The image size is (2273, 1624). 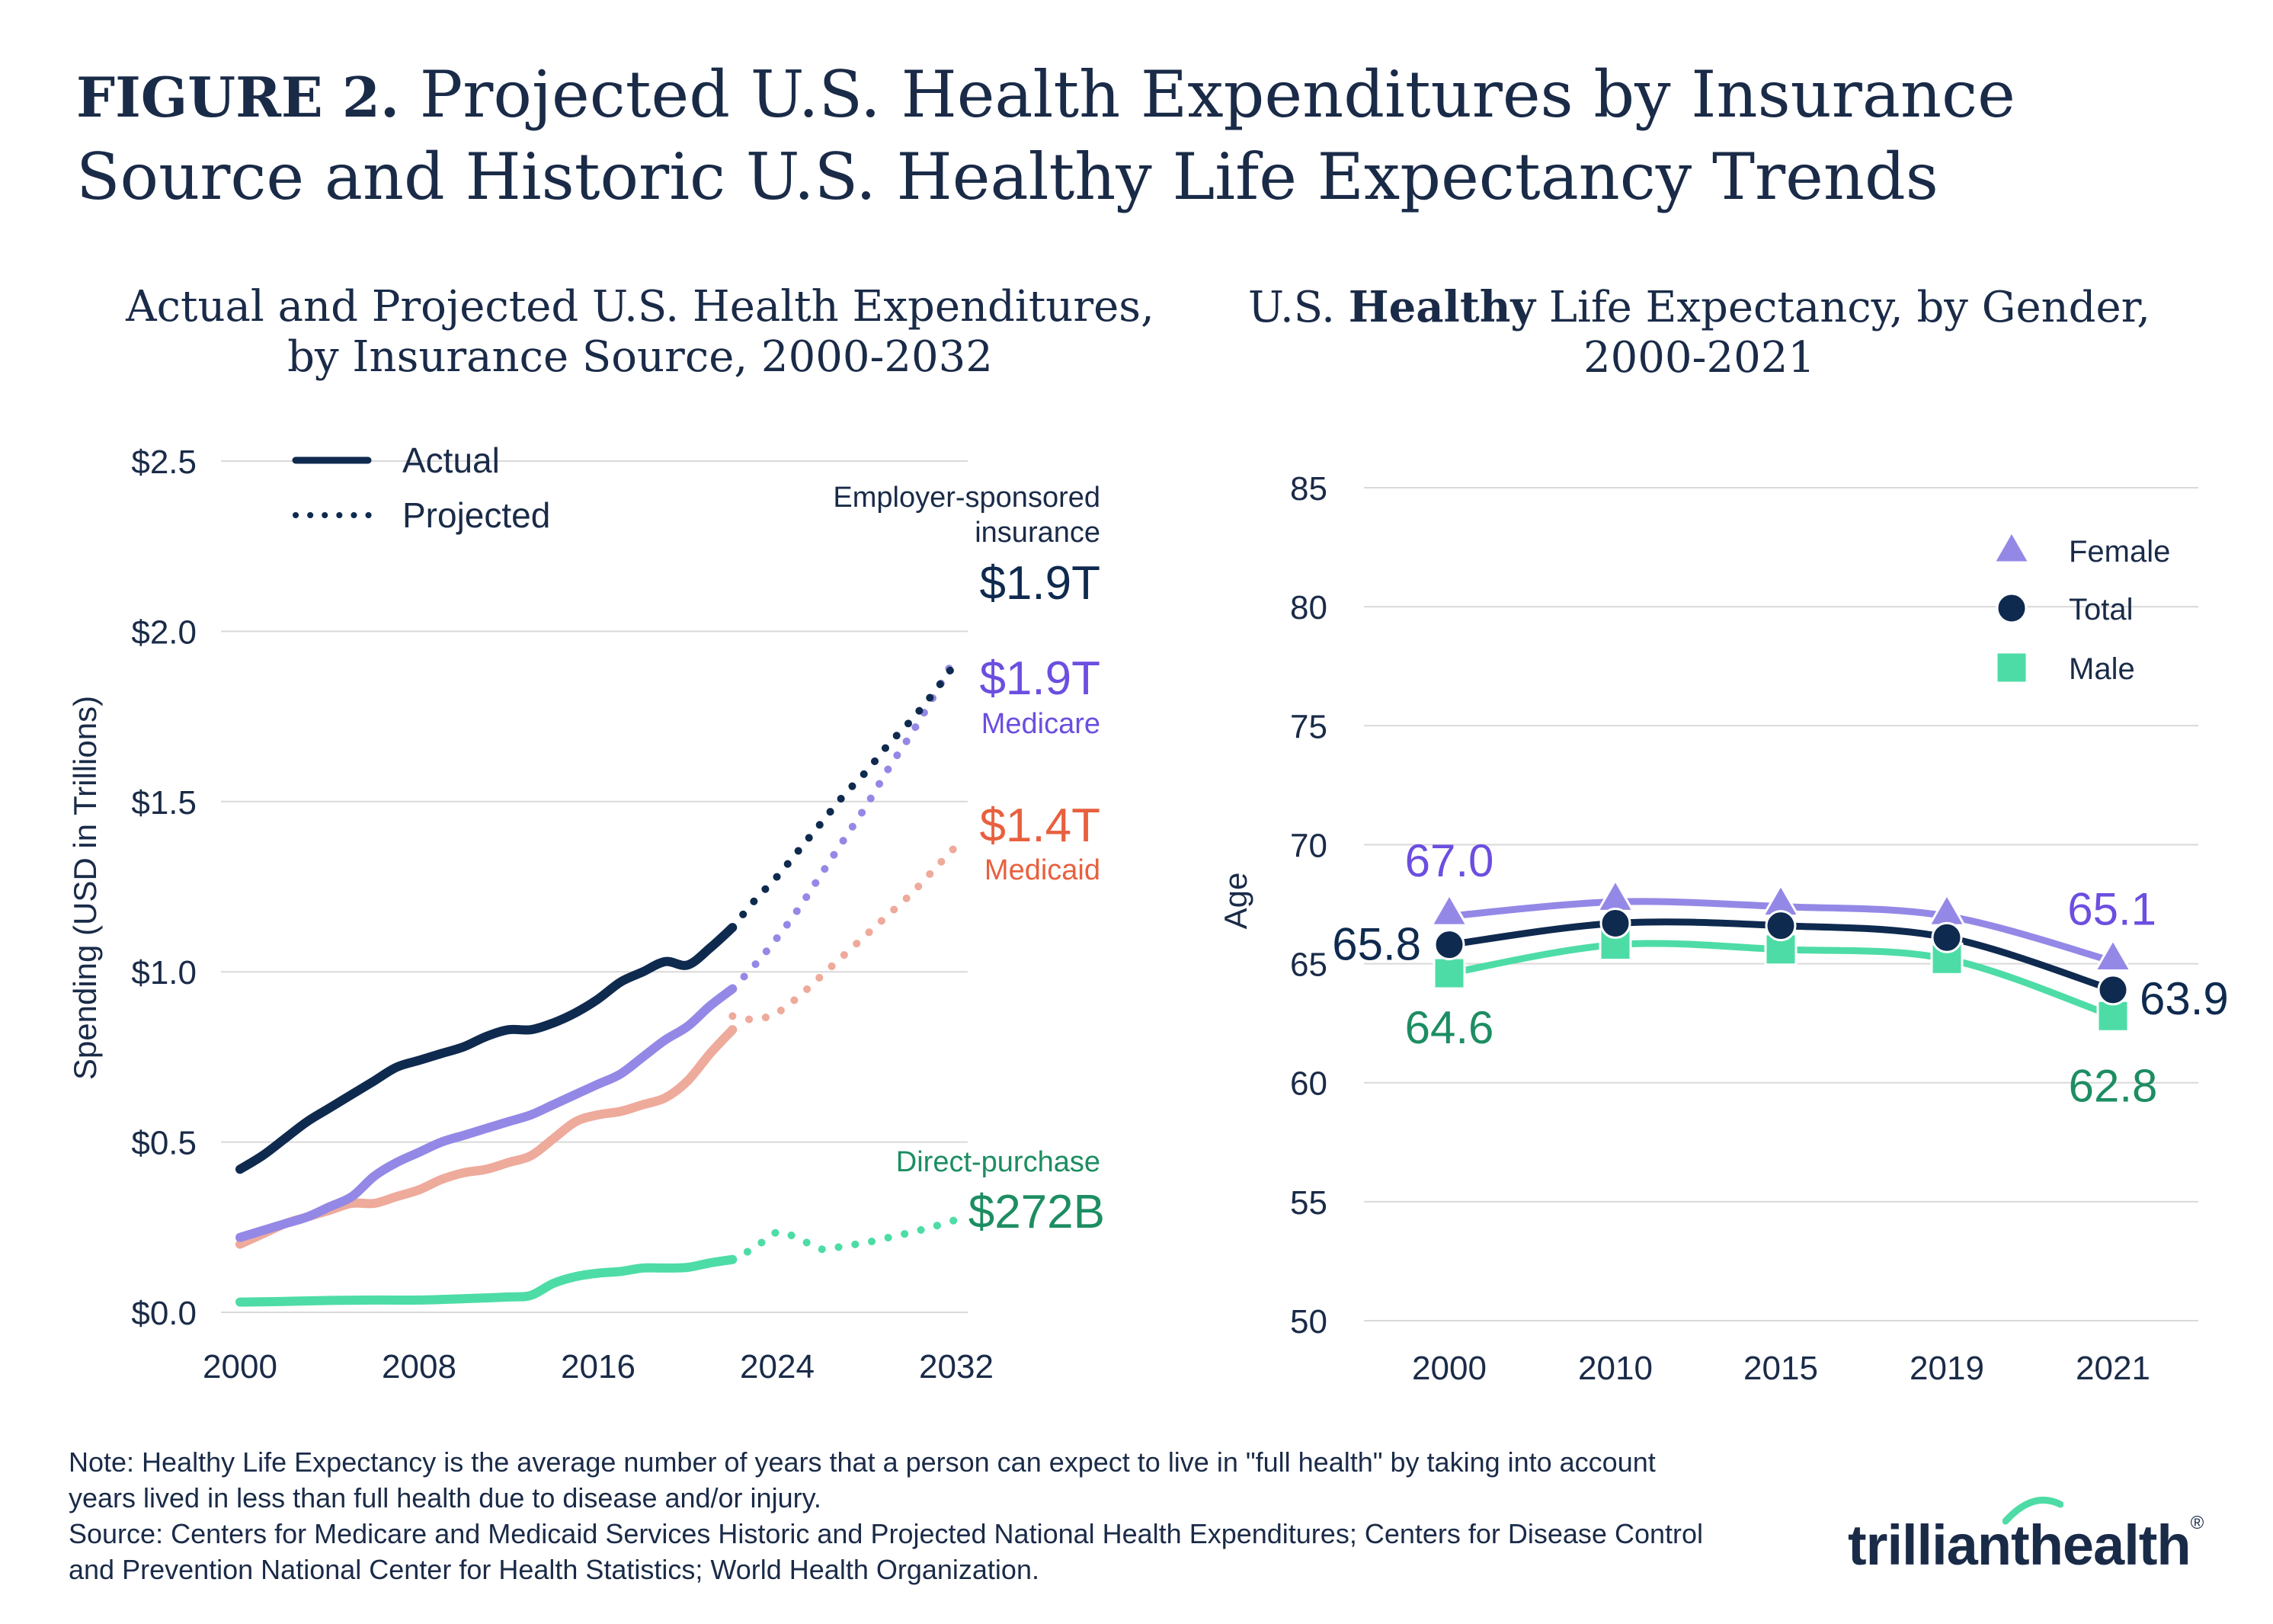 What do you see at coordinates (2197, 1523) in the screenshot?
I see `logo-reg: ®` at bounding box center [2197, 1523].